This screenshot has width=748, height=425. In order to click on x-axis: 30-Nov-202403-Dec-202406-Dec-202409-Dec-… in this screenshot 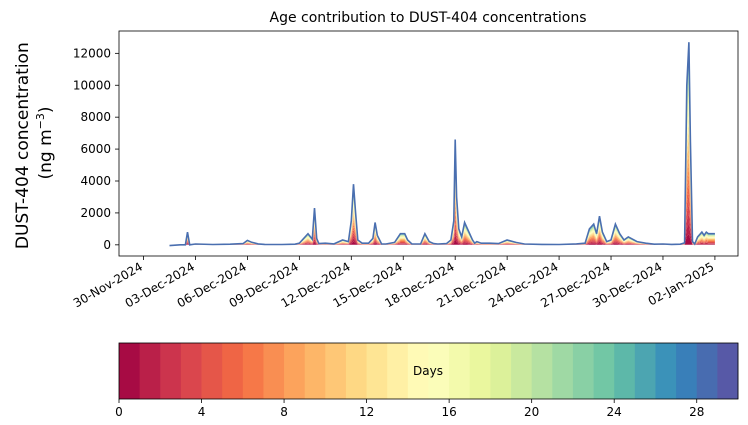, I will do `click(393, 283)`.